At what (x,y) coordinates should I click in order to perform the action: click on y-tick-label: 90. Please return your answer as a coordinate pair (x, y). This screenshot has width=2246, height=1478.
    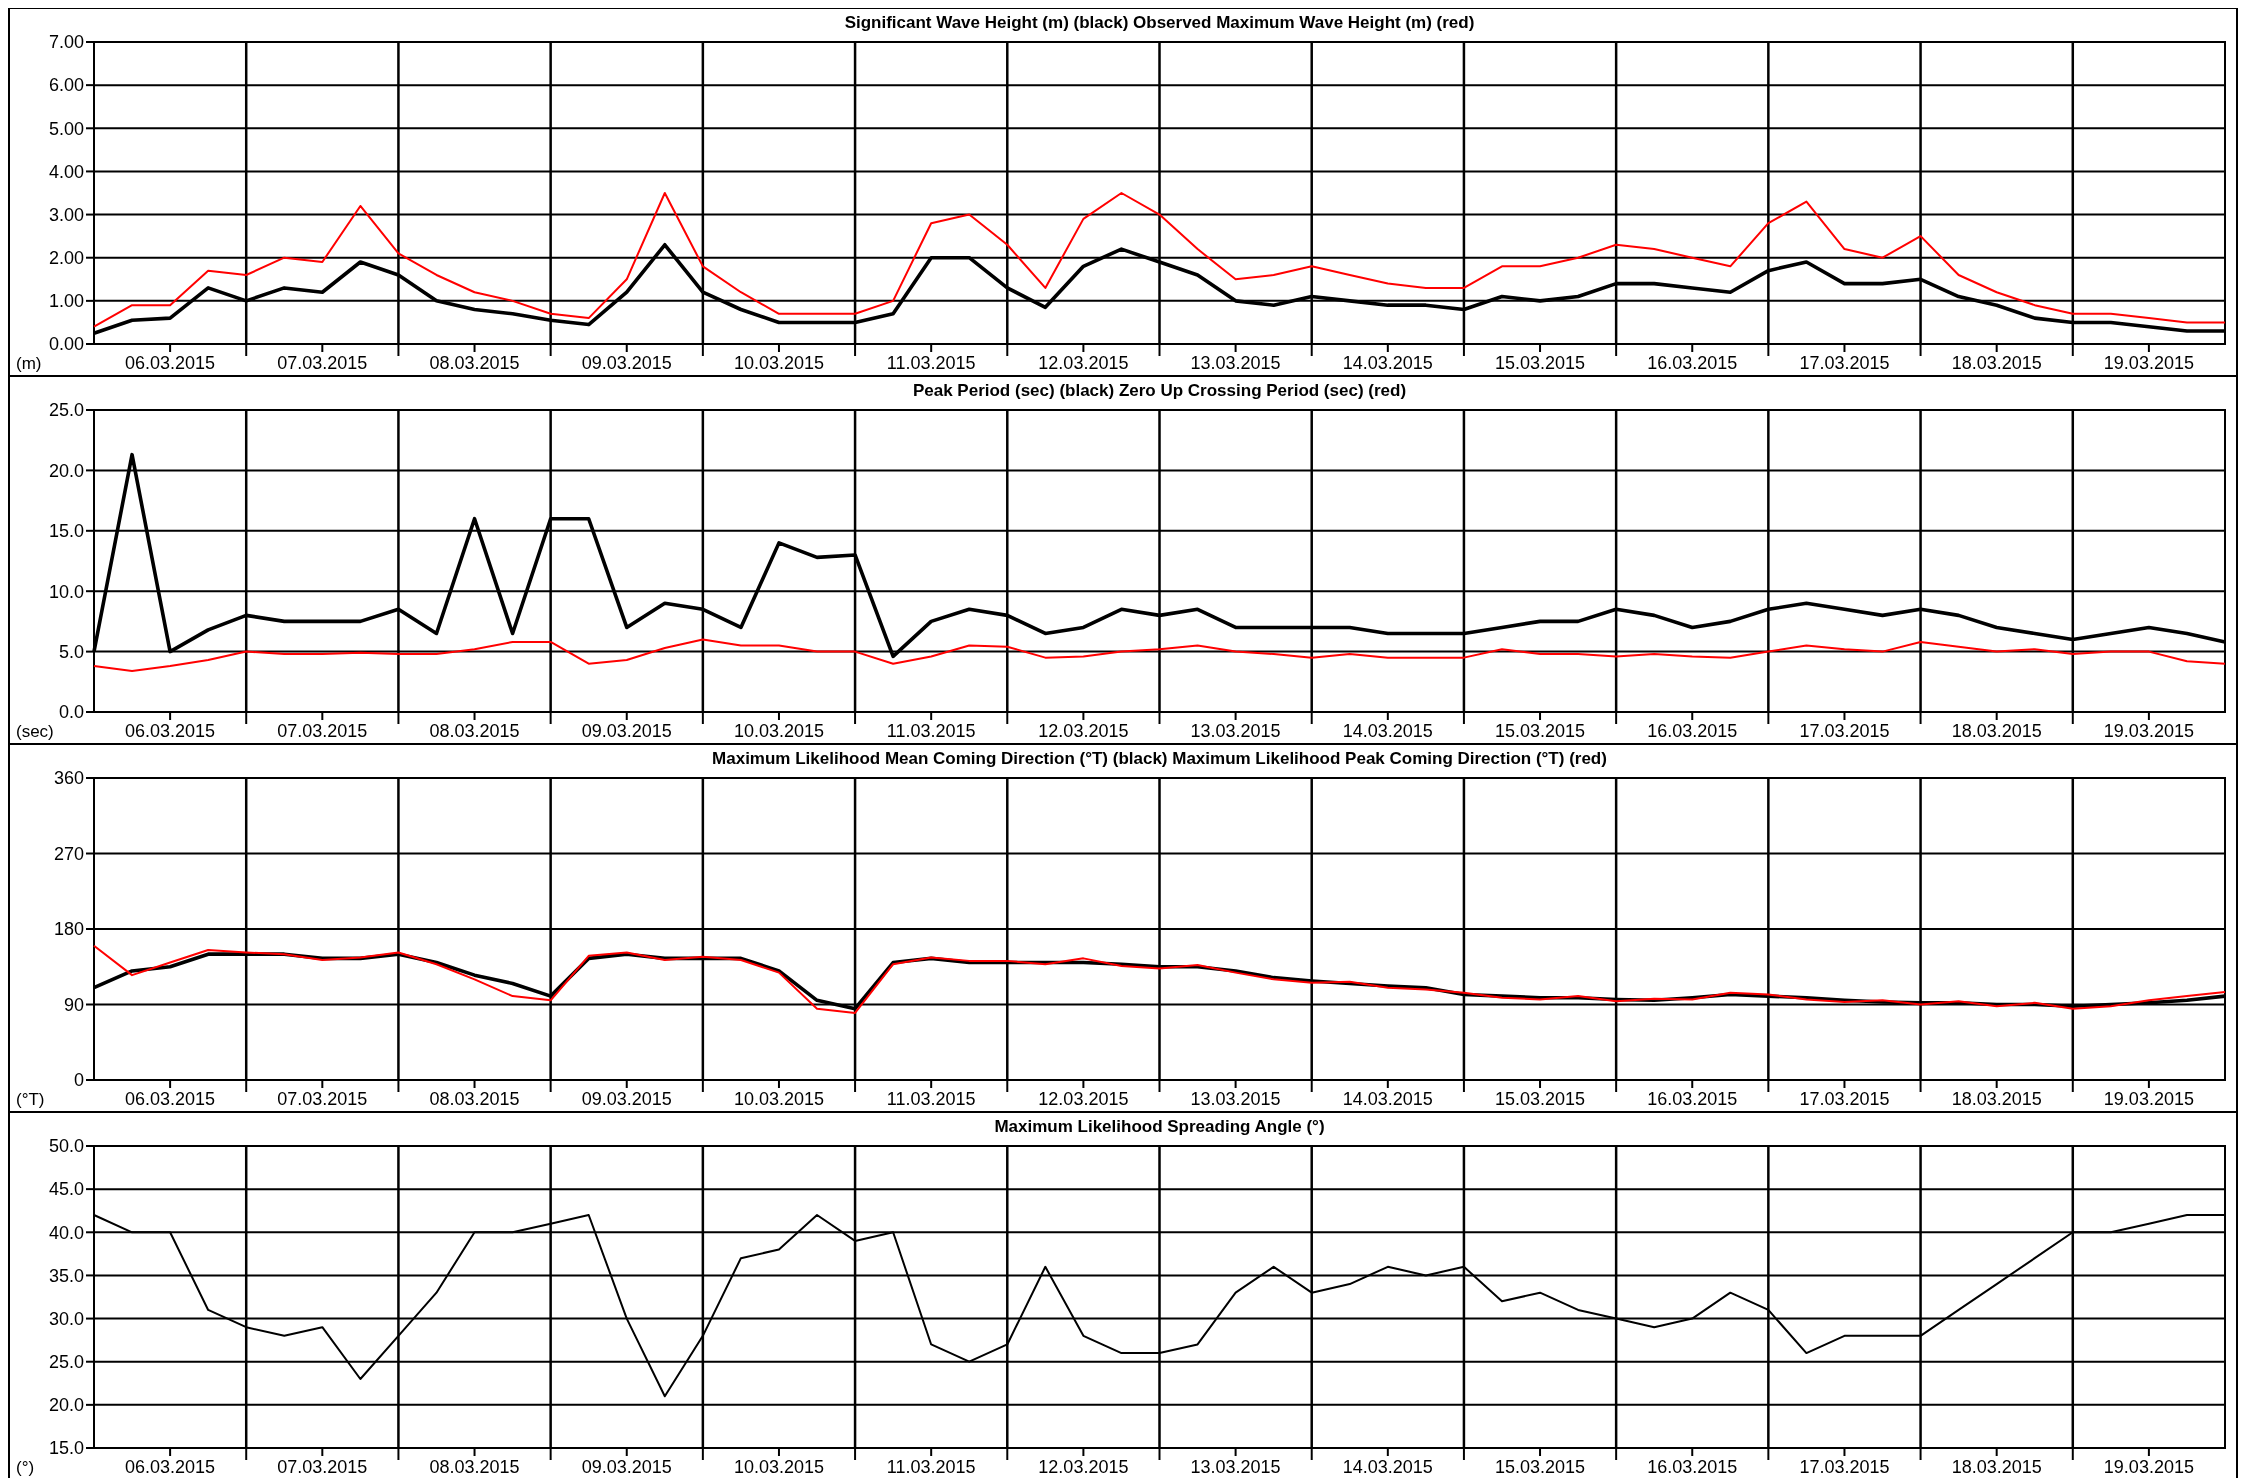
    Looking at the image, I should click on (73, 1004).